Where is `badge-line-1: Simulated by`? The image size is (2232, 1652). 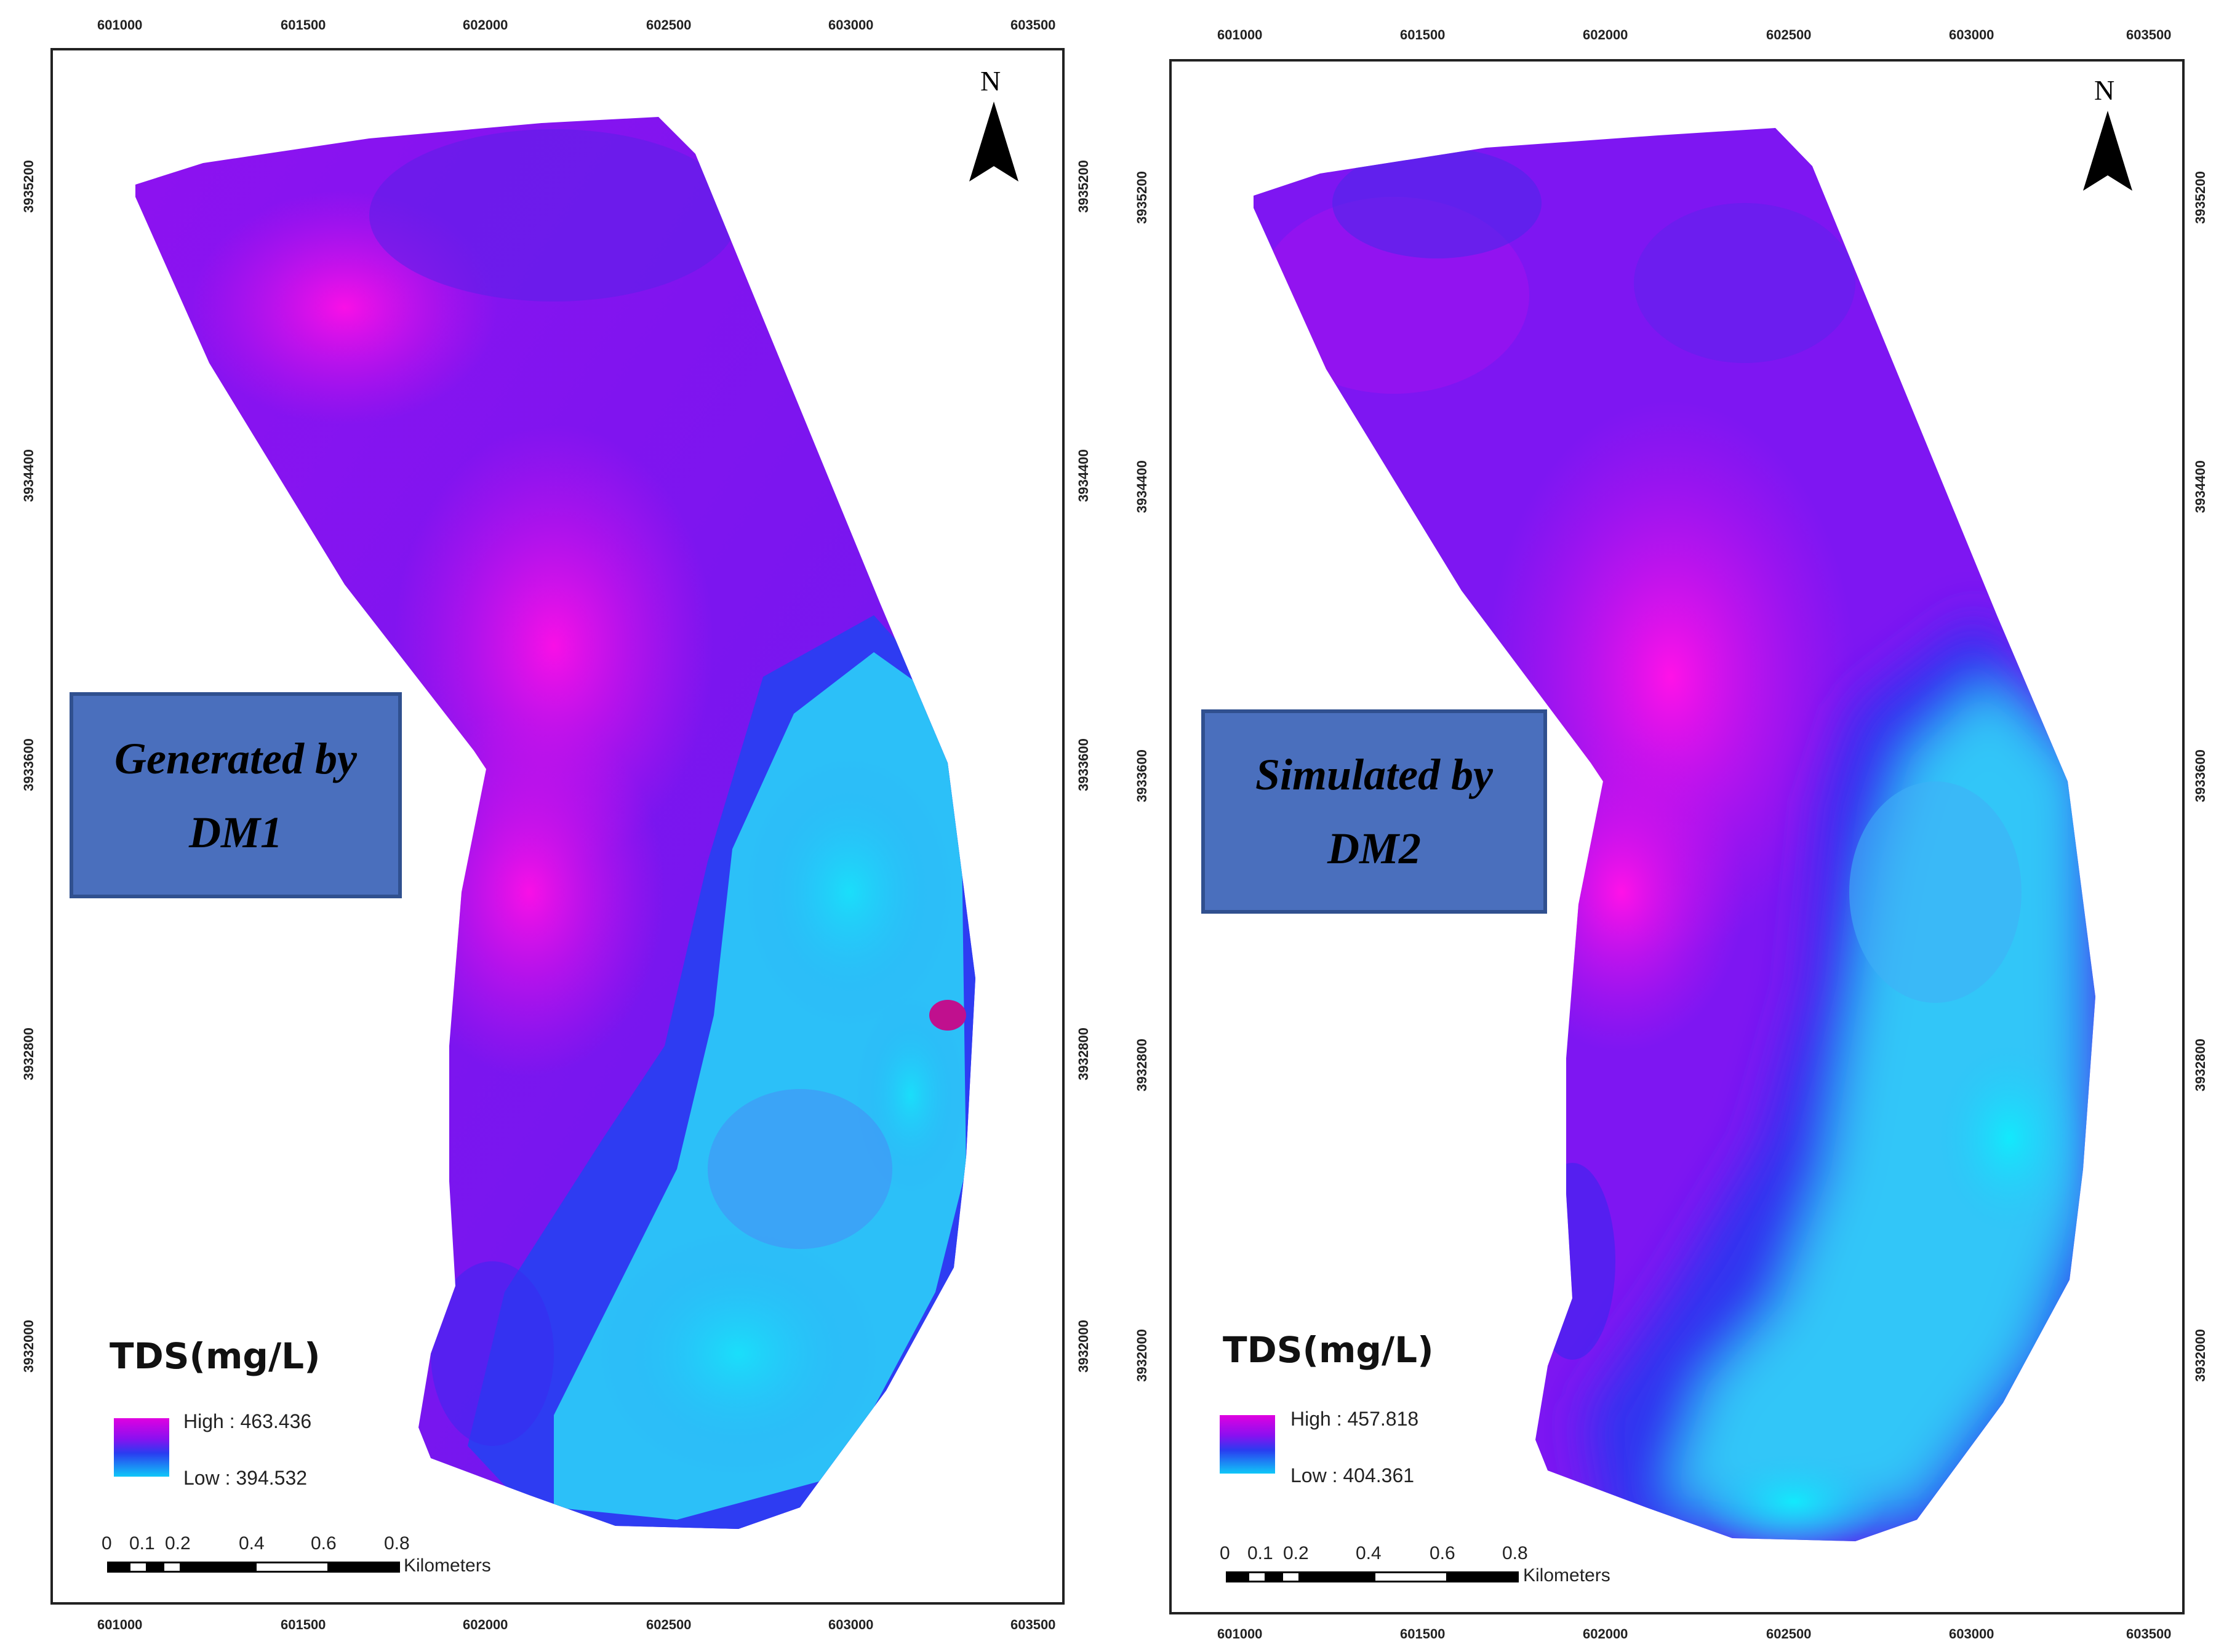
badge-line-1: Simulated by is located at coordinates (1374, 774).